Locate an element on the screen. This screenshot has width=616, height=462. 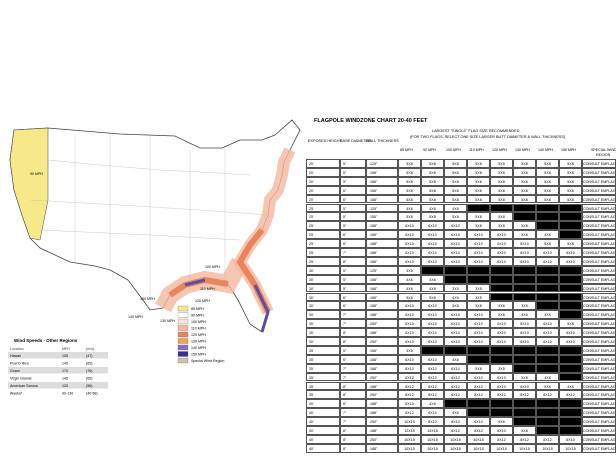
legend-cell: Guam is located at coordinates (15, 371).